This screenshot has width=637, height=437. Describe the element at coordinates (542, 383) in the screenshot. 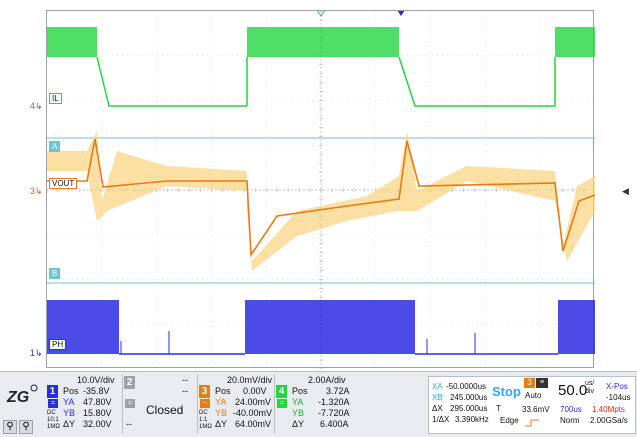

I see `trigger-icon: ≡` at that location.